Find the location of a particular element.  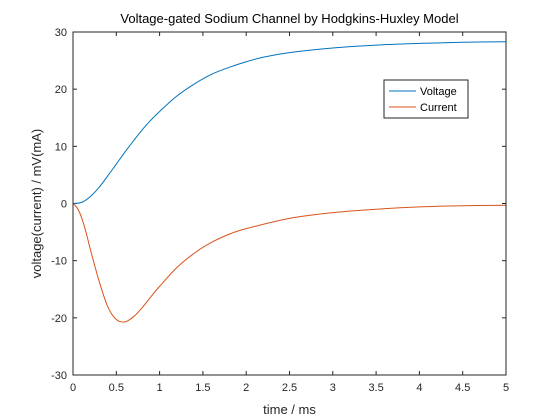

x-tick-label: 0 is located at coordinates (73, 388).